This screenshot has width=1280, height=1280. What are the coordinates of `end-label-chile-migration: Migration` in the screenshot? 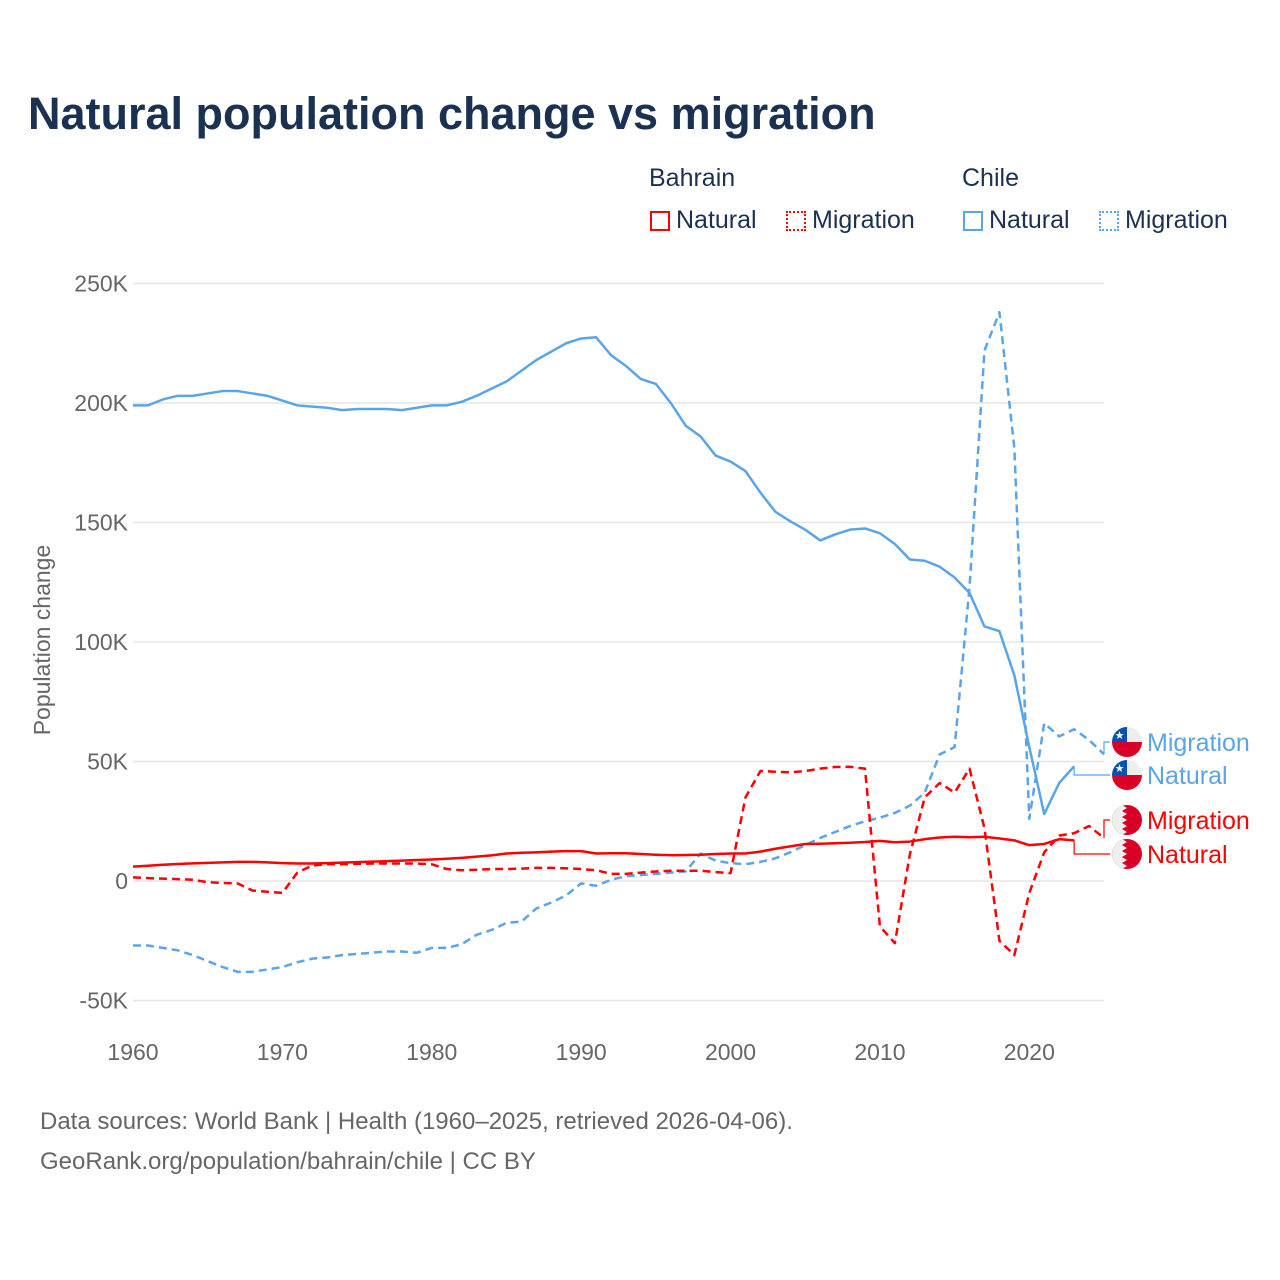 It's located at (1198, 743).